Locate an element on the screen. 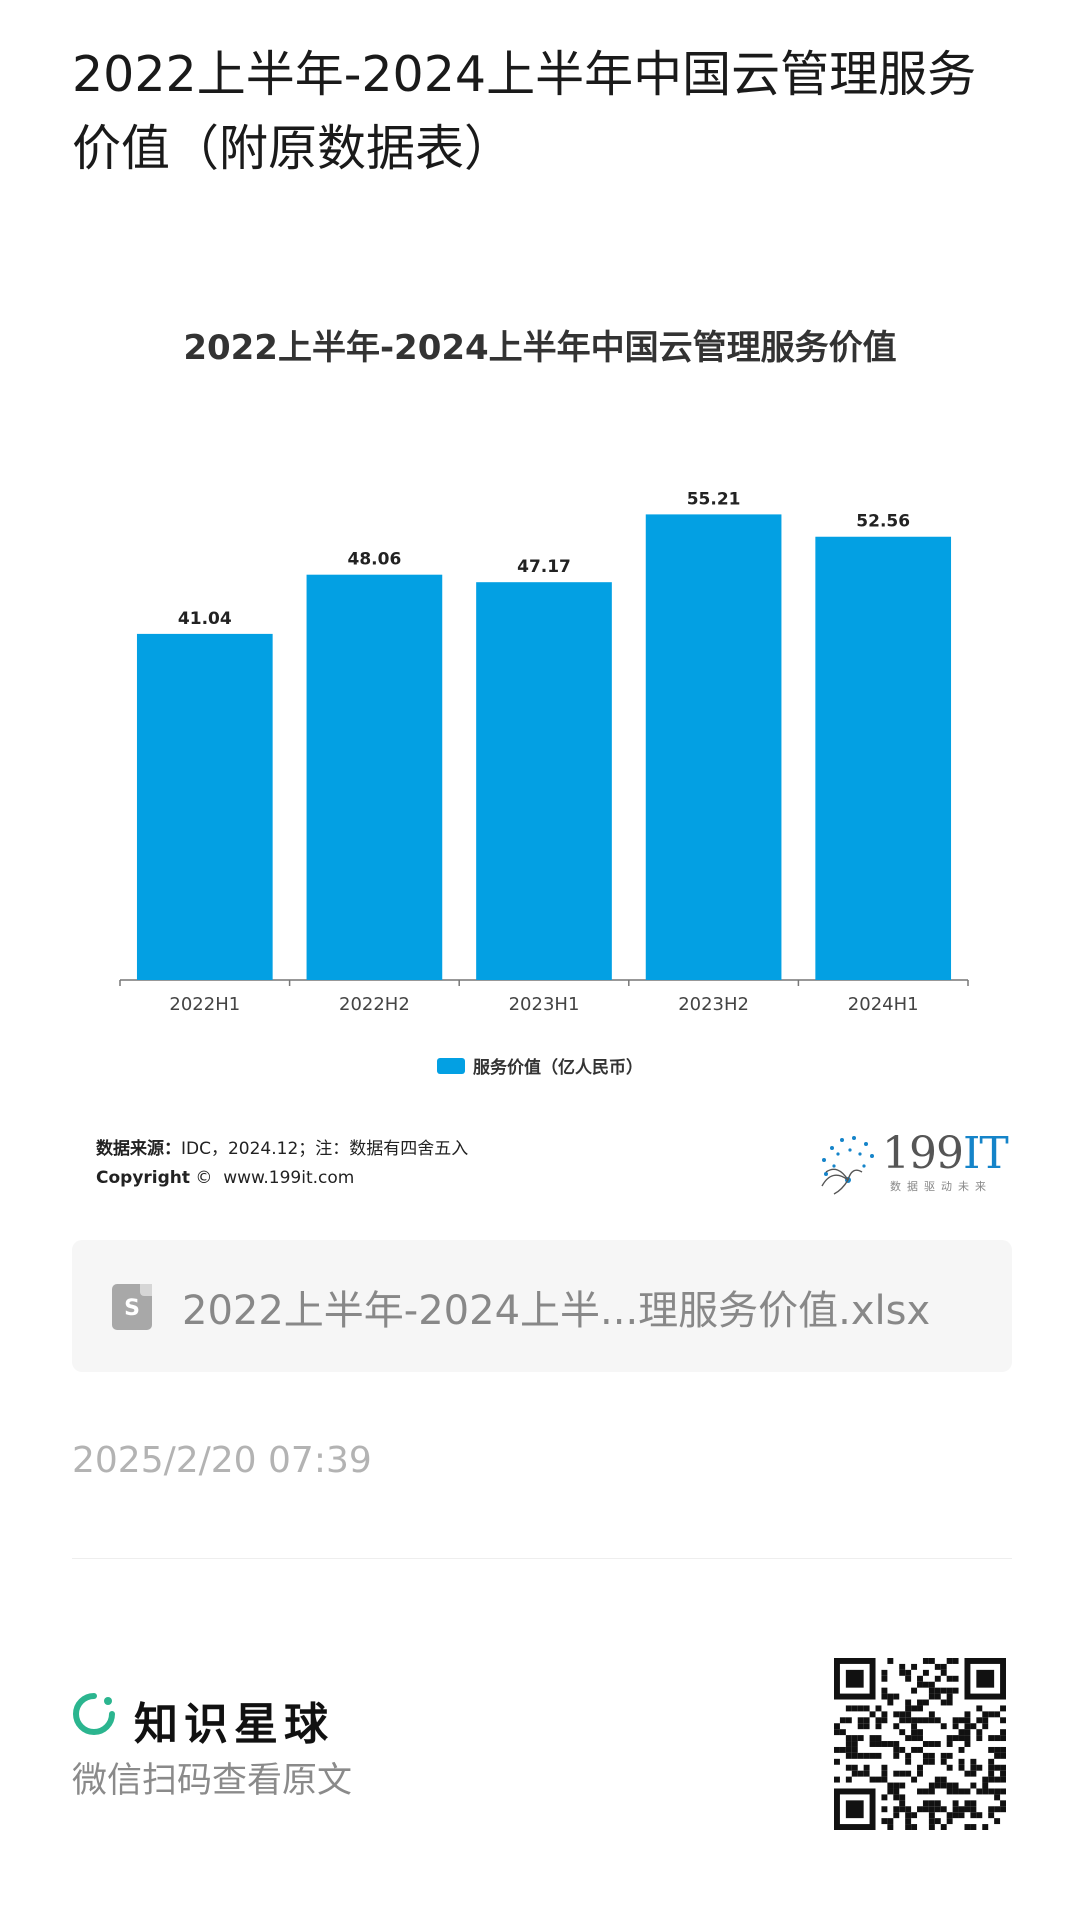 This screenshot has height=1920, width=1080. bar-2022H1 is located at coordinates (204, 806).